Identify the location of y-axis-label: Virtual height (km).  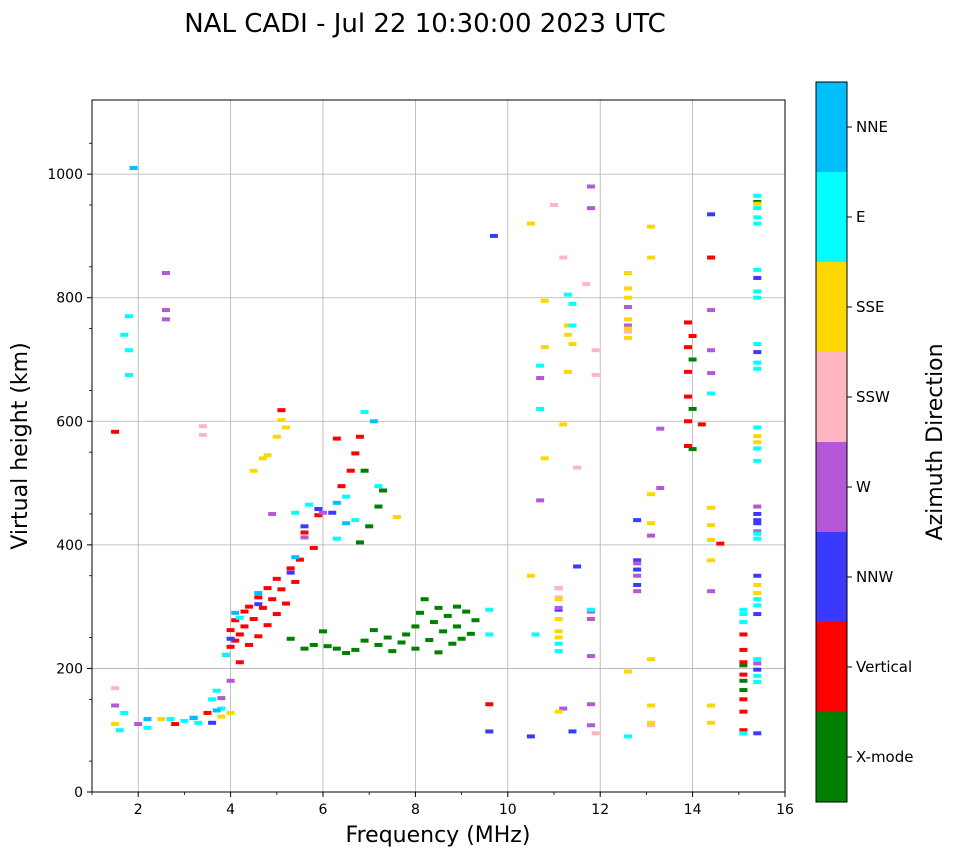
(20, 445).